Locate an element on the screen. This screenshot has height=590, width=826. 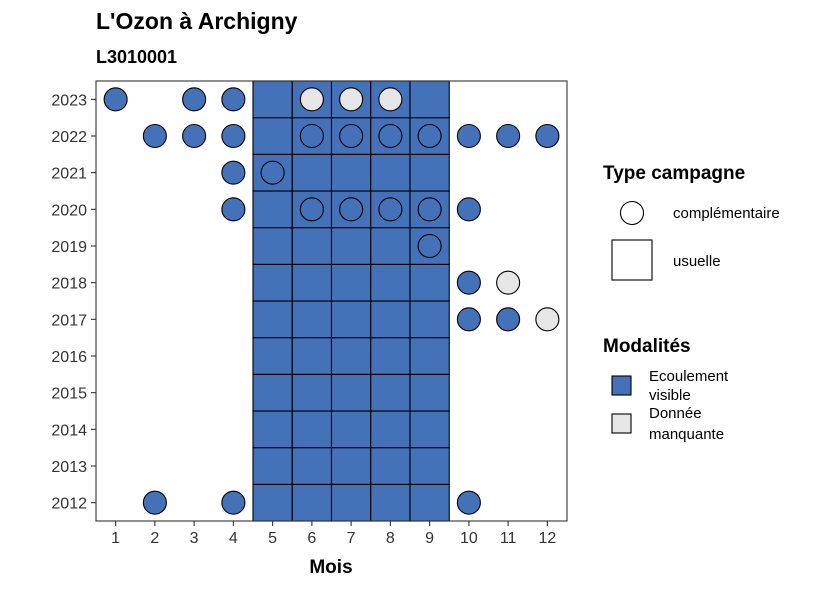
x-axis: 1 2 3 4 5 6 7 8 9 10 11 12 is located at coordinates (333, 534).